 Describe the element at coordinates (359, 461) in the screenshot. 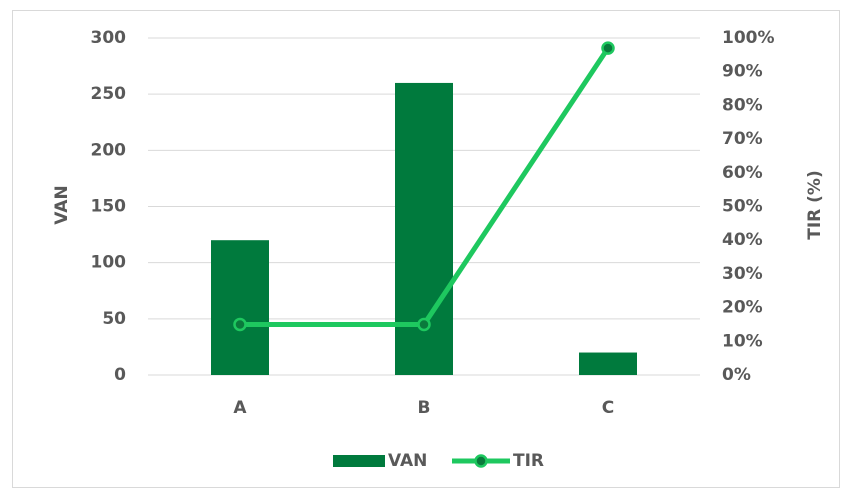

I see `legend-swatch` at that location.